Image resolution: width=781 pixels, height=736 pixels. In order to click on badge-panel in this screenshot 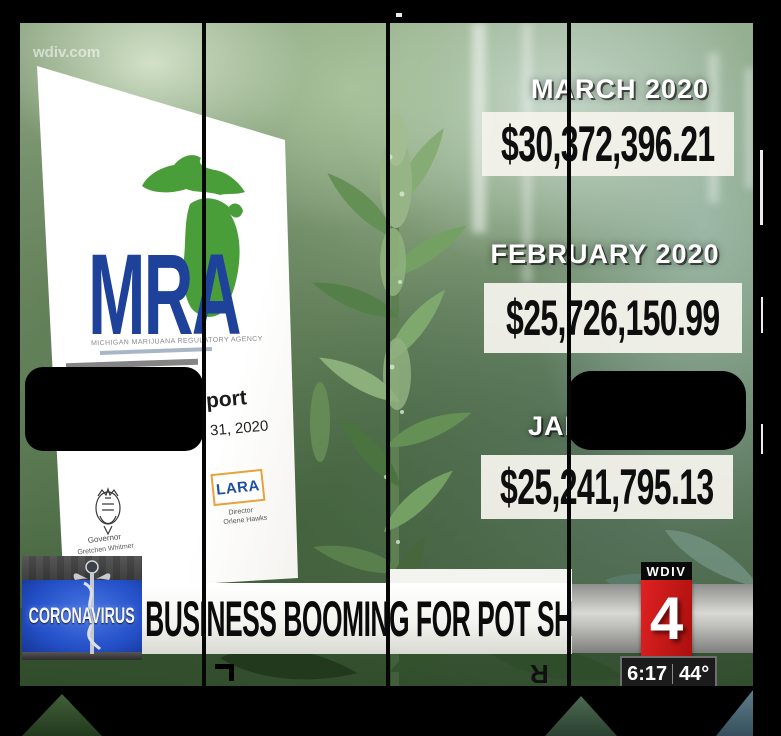, I will do `click(82, 616)`.